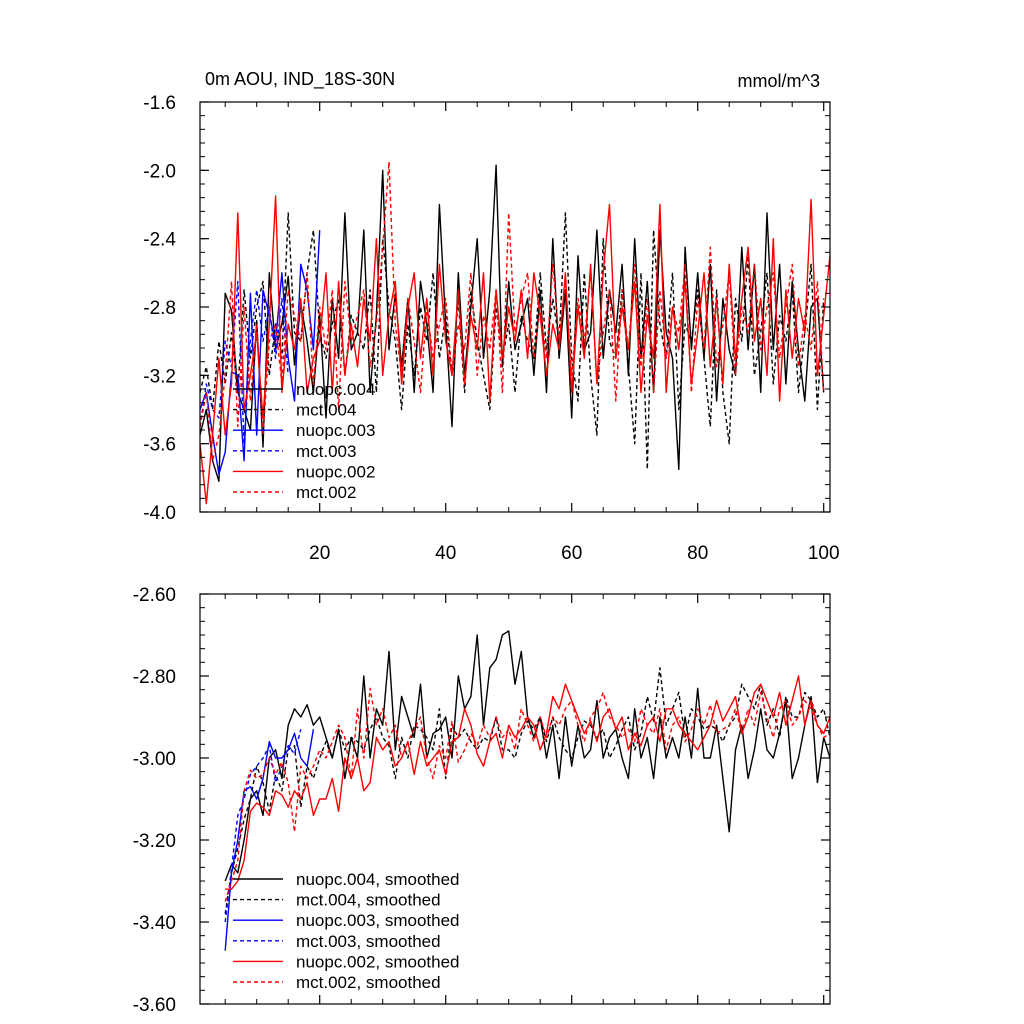 This screenshot has height=1024, width=1024. What do you see at coordinates (154, 923) in the screenshot?
I see `y-tick-label: -3.40` at bounding box center [154, 923].